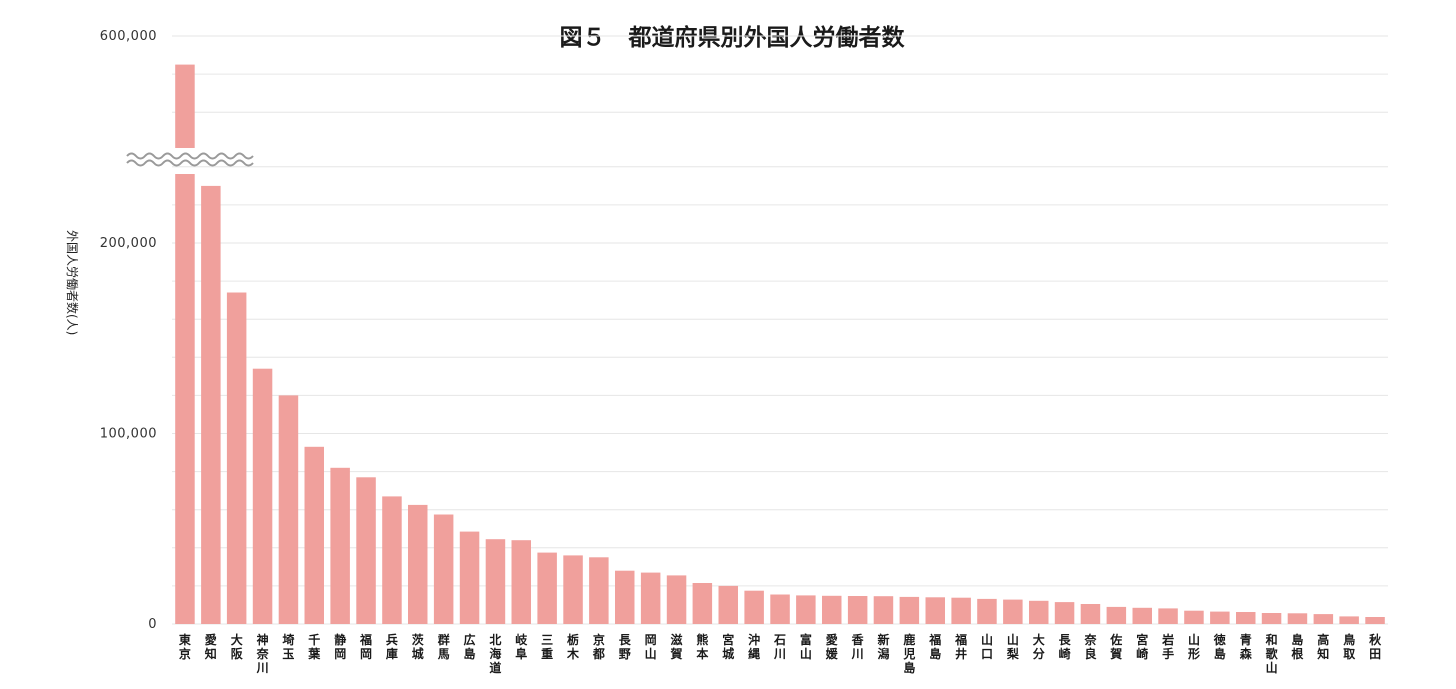 The height and width of the screenshot is (689, 1456). What do you see at coordinates (754, 646) in the screenshot?
I see `category-label: 沖縄` at bounding box center [754, 646].